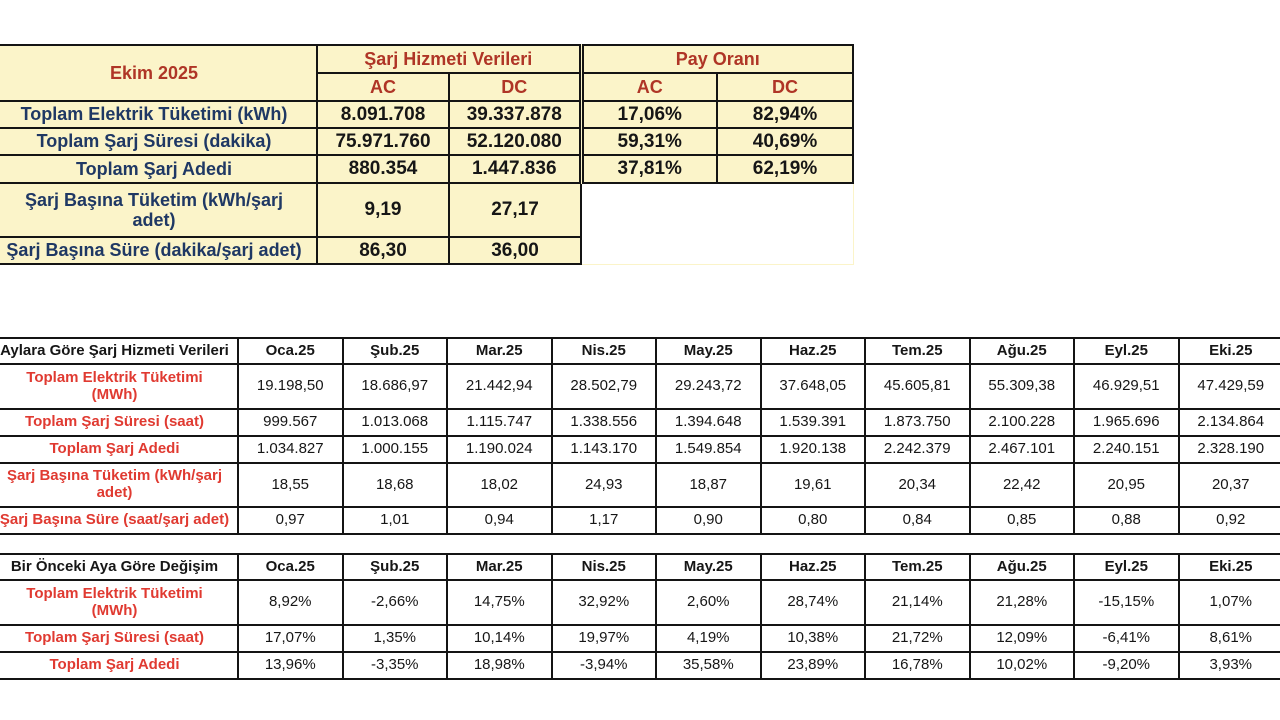 The width and height of the screenshot is (1280, 720). Describe the element at coordinates (499, 449) in the screenshot. I see `data-cell: 1.190.024` at that location.